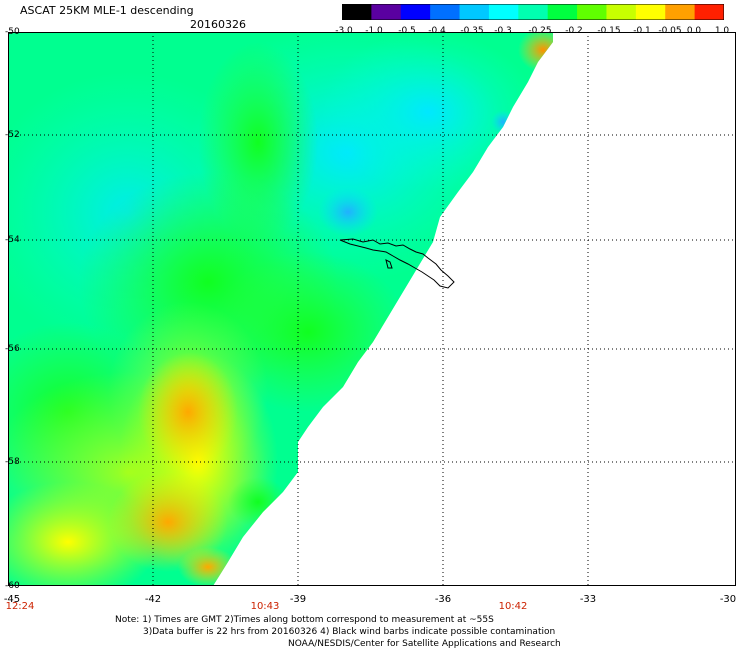 This screenshot has width=740, height=650. I want to click on lat-label: -58, so click(12, 462).